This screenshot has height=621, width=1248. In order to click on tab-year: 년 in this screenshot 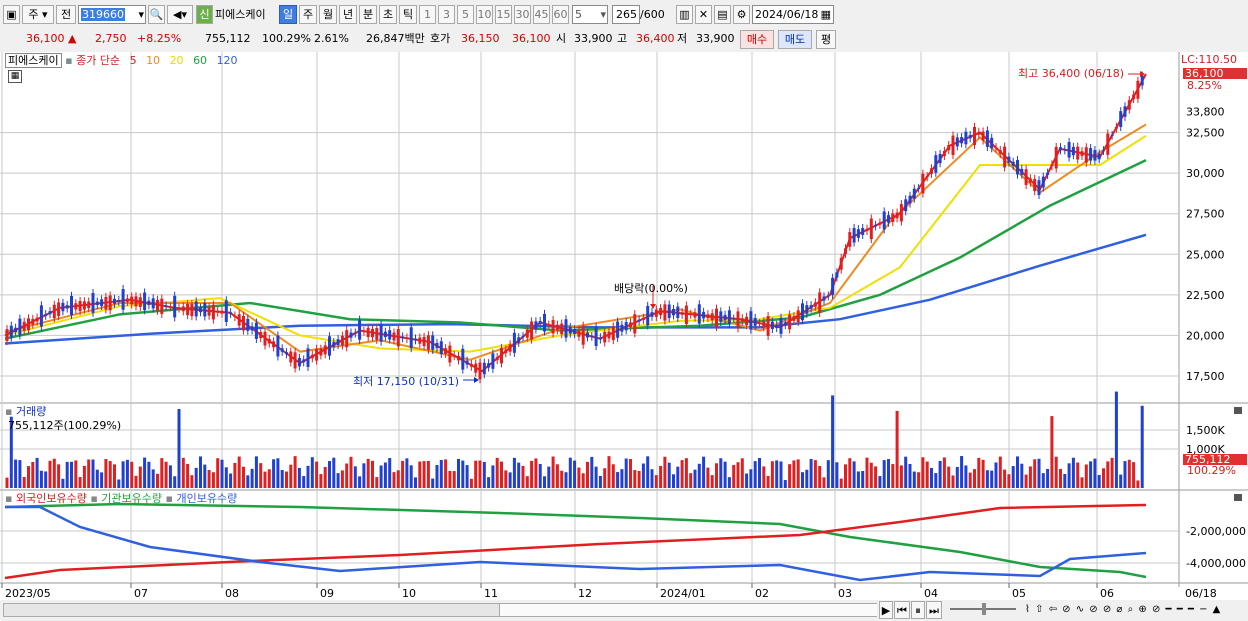, I will do `click(348, 14)`.